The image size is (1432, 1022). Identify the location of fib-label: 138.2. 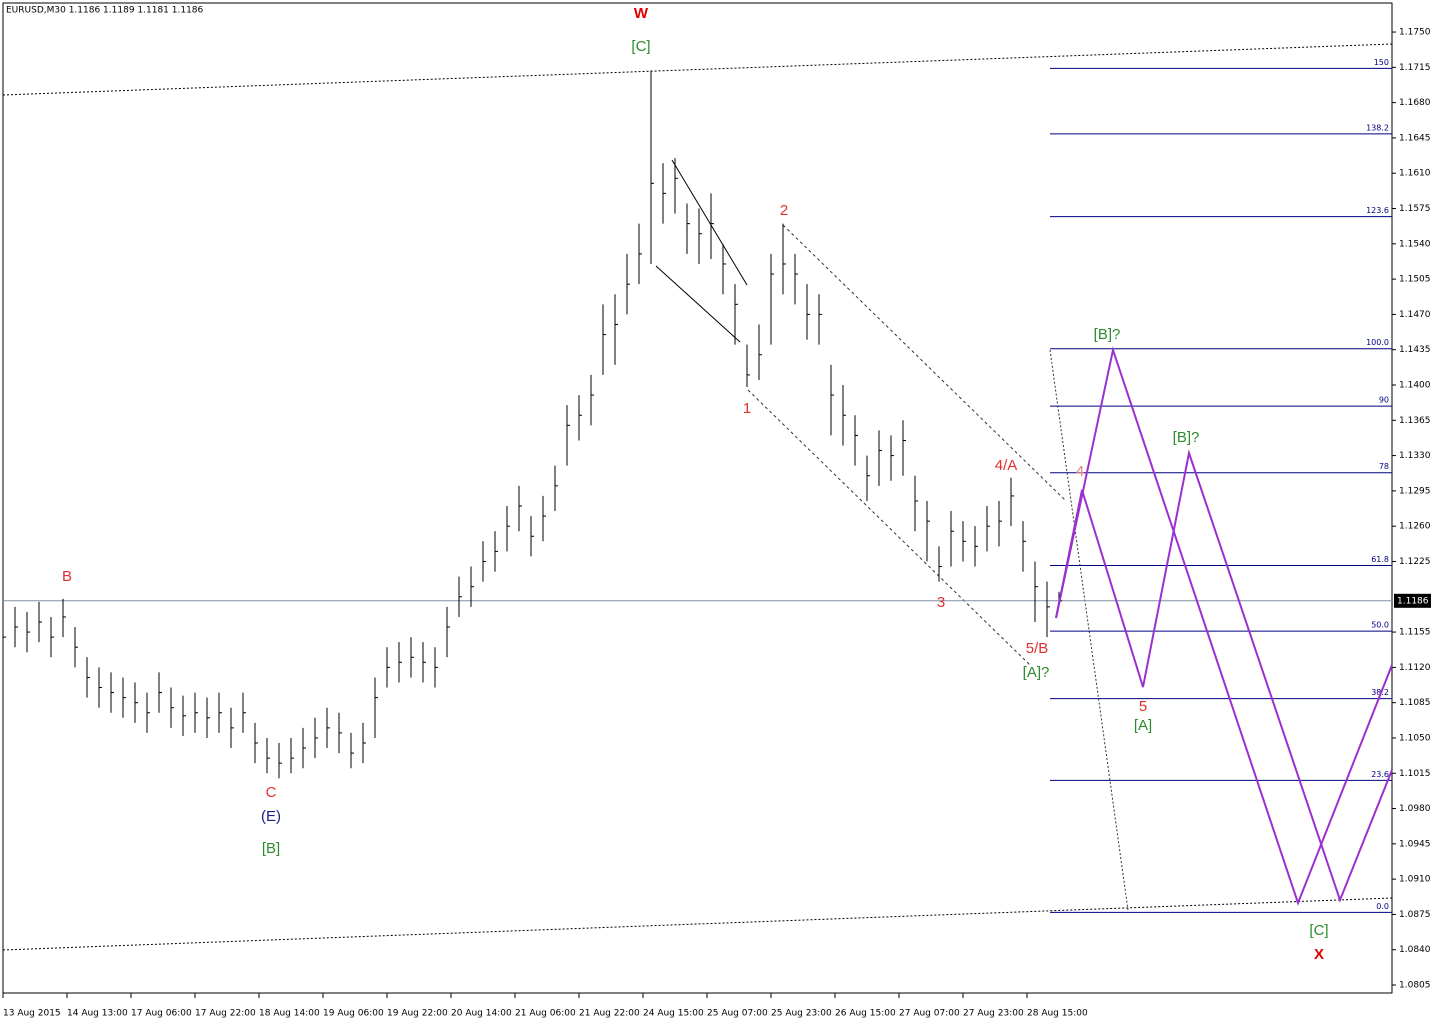
(1377, 127).